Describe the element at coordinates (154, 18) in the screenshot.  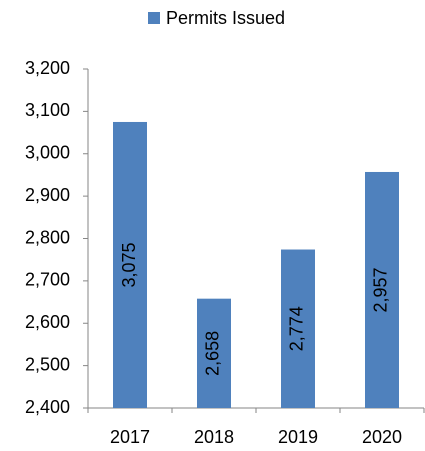
I see `legend-swatch` at that location.